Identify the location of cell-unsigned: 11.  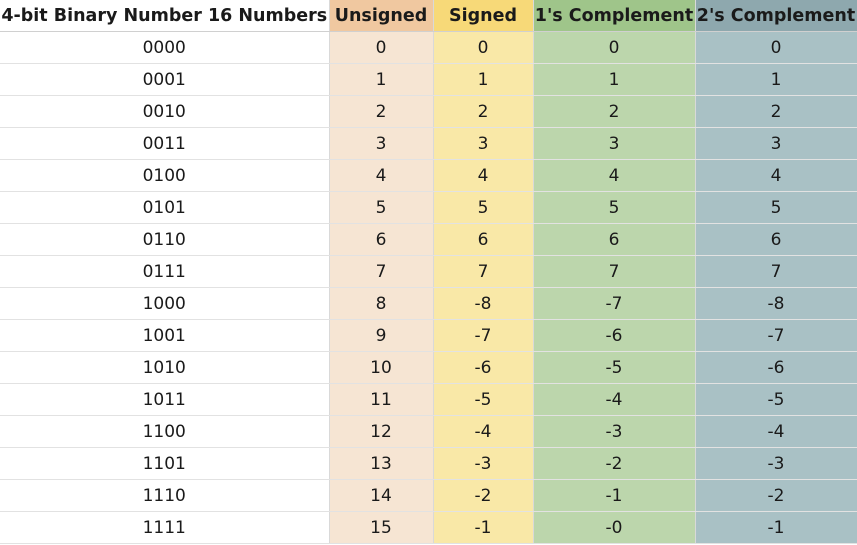
(381, 399).